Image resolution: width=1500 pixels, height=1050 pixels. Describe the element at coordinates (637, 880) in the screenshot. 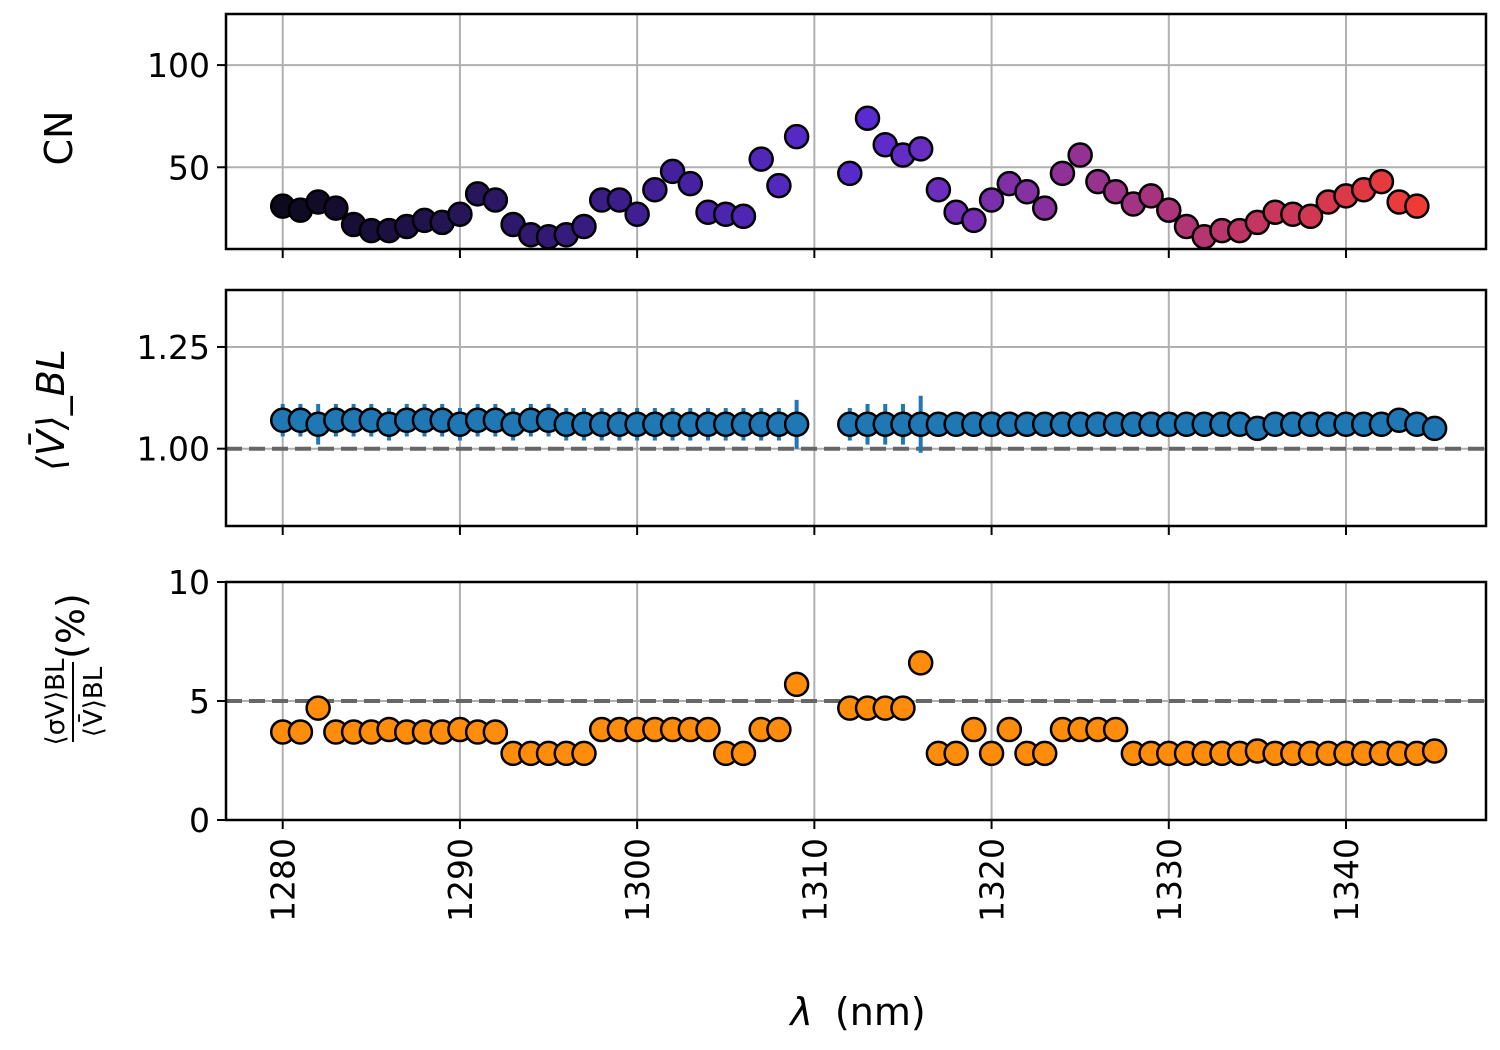

I see `x-tick-label: 1300` at that location.